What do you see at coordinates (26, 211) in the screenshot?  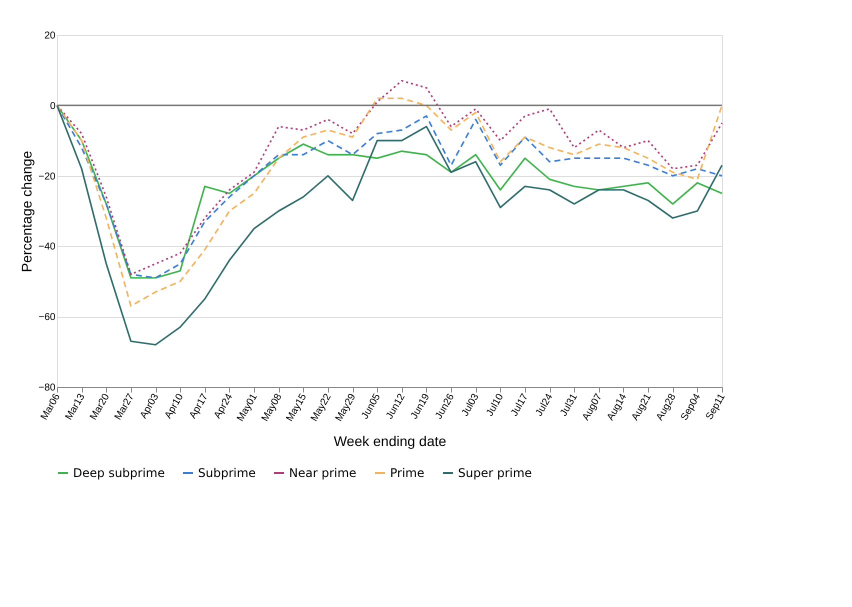 I see `y-axis-title: Percentage change` at bounding box center [26, 211].